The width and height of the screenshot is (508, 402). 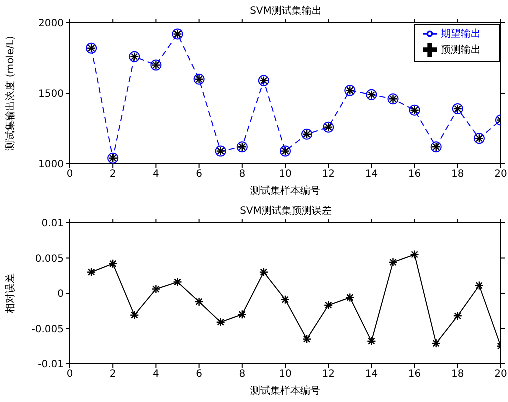 What do you see at coordinates (48, 330) in the screenshot?
I see `y-tick-label: -0.005` at bounding box center [48, 330].